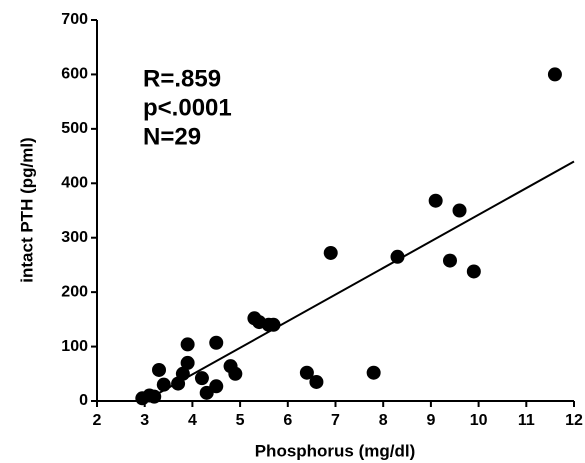 The width and height of the screenshot is (585, 463). What do you see at coordinates (192, 420) in the screenshot?
I see `x-tick-label: 4` at bounding box center [192, 420].